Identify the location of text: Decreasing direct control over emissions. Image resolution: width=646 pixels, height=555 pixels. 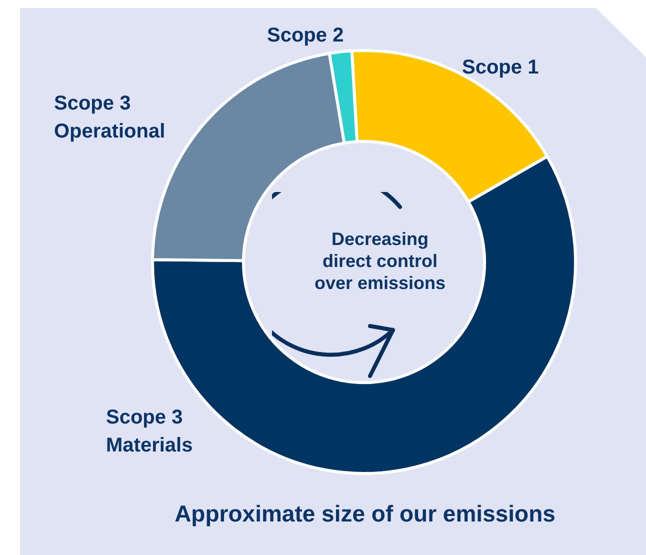
(380, 260).